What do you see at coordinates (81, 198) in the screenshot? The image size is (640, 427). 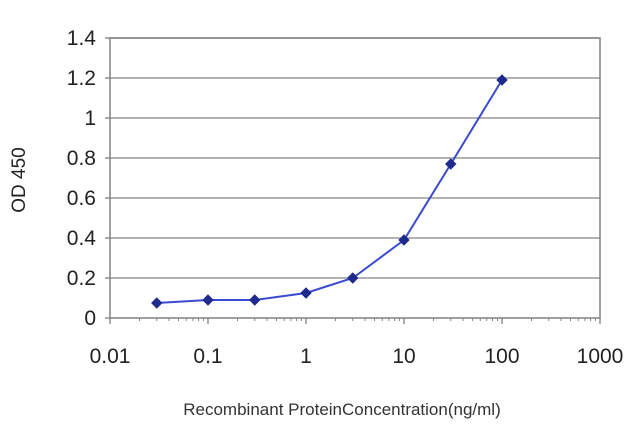 I see `y-tick-label: 0.6` at bounding box center [81, 198].